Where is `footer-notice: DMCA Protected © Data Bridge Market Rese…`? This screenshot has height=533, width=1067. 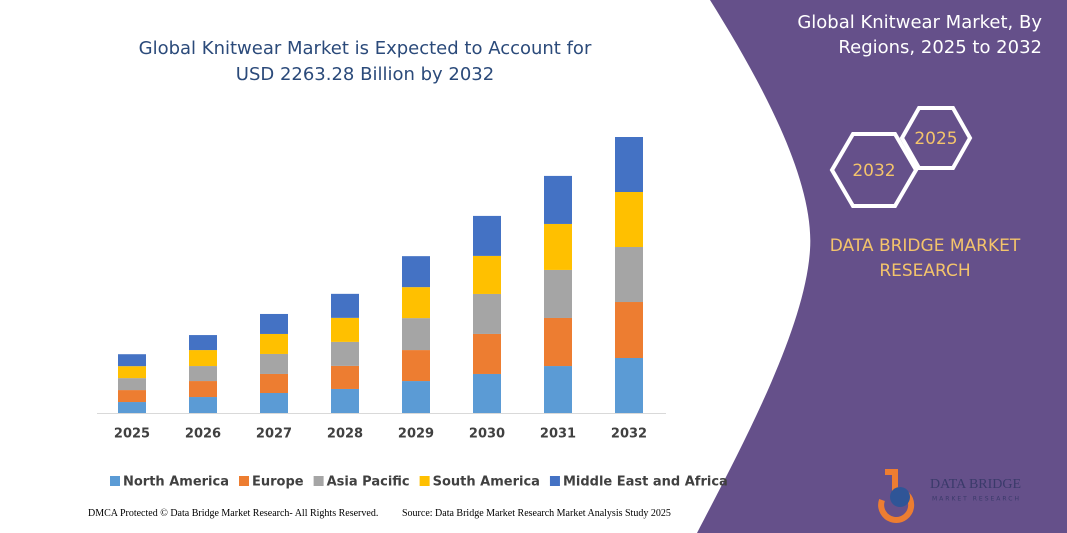
footer-notice: DMCA Protected © Data Bridge Market Rese… is located at coordinates (233, 513).